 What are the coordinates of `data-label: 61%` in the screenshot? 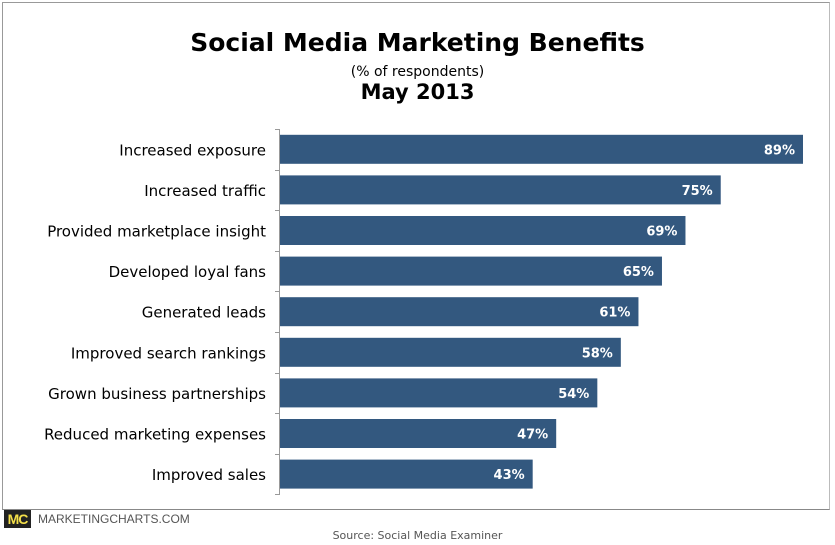 It's located at (614, 313).